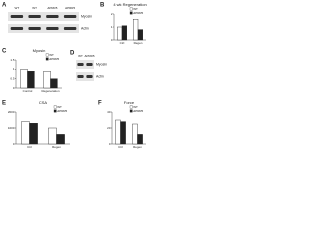 The height and width of the screenshot is (240, 320). Describe the element at coordinates (4, 104) in the screenshot. I see `panel-label: E` at that location.